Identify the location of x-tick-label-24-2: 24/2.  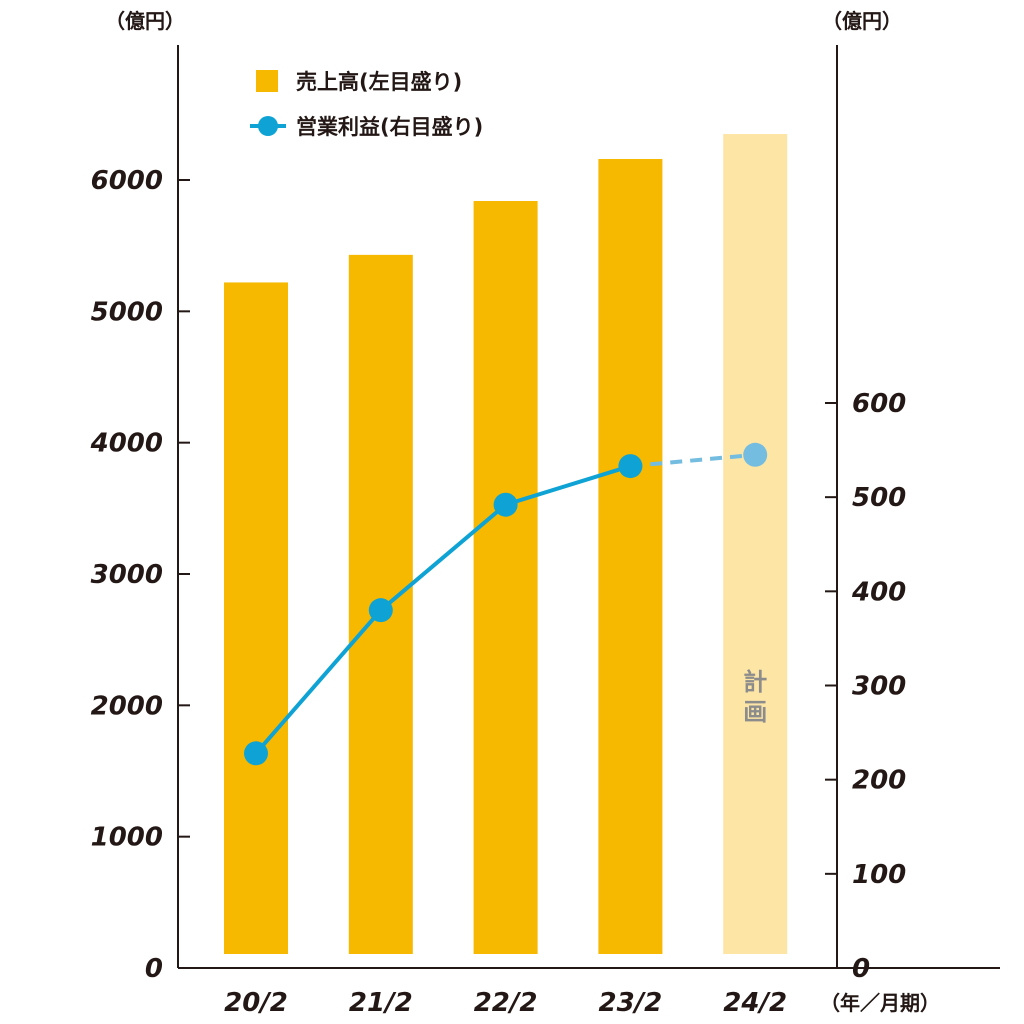
(755, 1003).